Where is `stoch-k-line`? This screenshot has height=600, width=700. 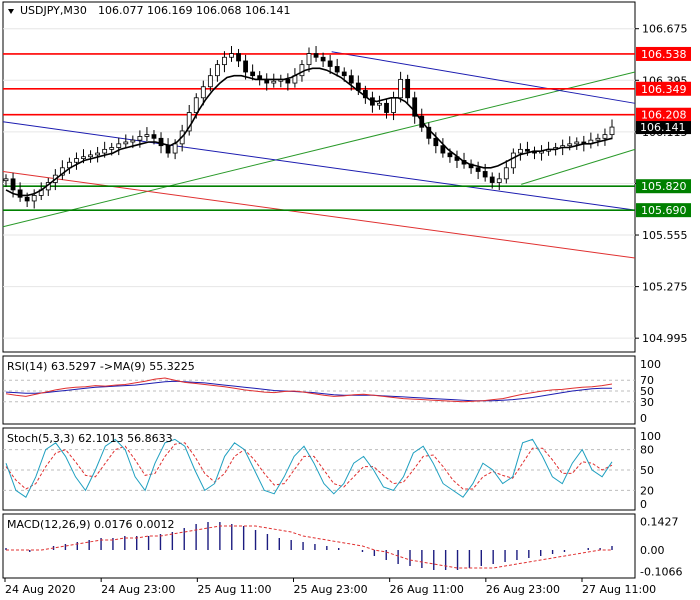
stoch-k-line is located at coordinates (309, 468).